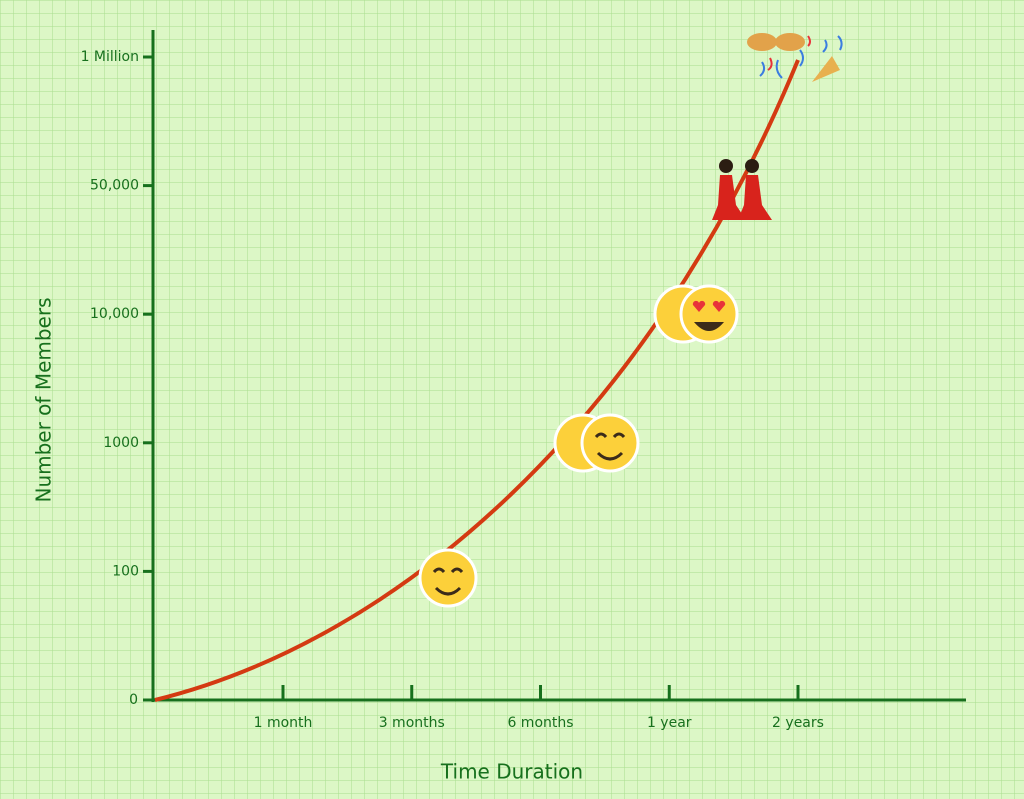  I want to click on x-tick-label: 1 year, so click(669, 723).